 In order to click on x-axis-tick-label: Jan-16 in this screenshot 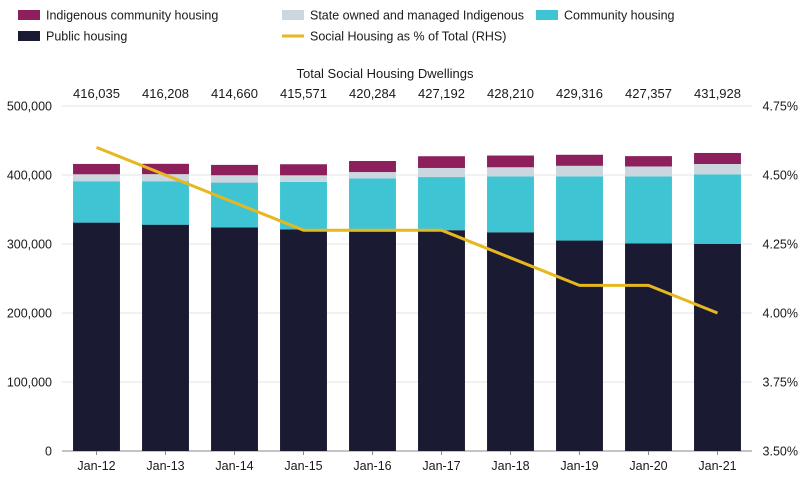, I will do `click(372, 466)`.